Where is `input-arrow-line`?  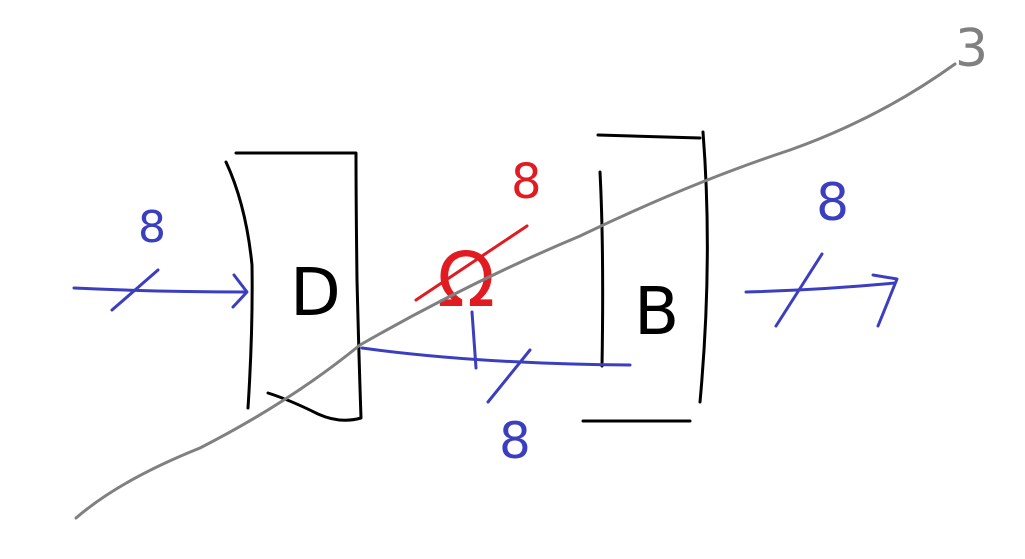 input-arrow-line is located at coordinates (160, 290).